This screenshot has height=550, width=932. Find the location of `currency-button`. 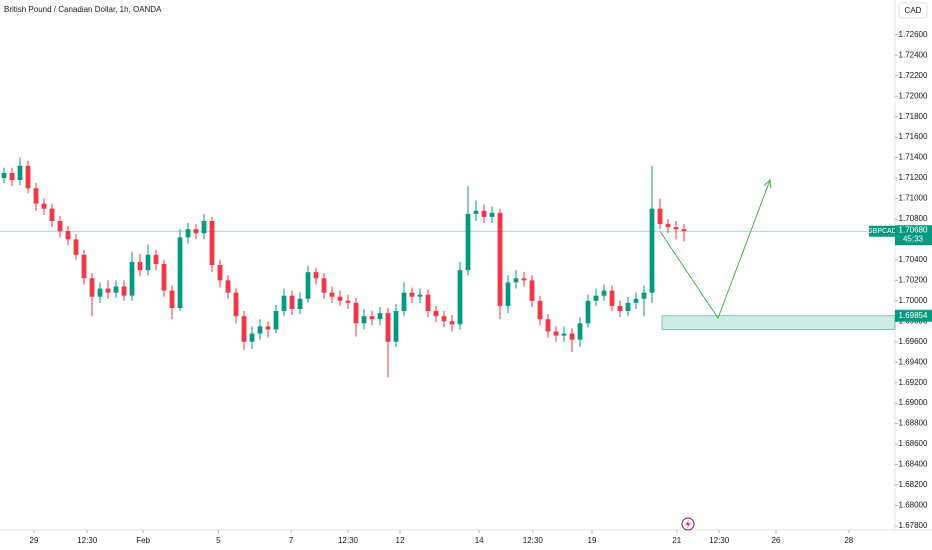

currency-button is located at coordinates (913, 10).